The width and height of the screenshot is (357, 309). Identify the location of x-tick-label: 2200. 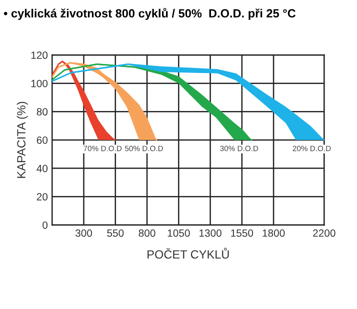
(324, 233).